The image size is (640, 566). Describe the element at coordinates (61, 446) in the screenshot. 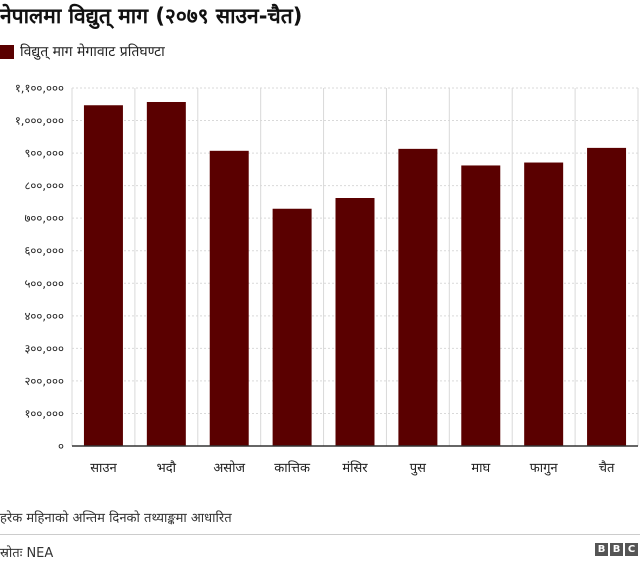

I see `y-tick-label: ०` at that location.